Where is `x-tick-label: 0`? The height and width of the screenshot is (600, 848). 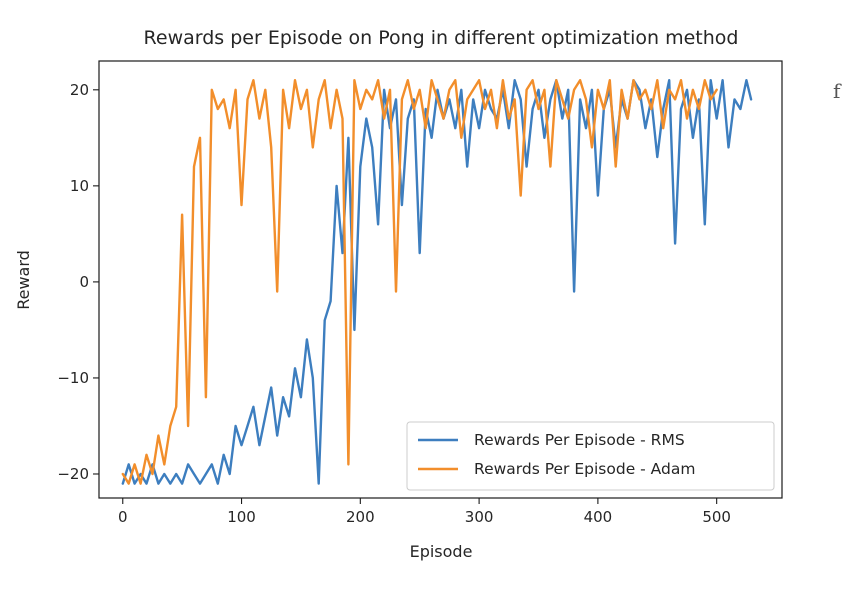 x-tick-label: 0 is located at coordinates (123, 517).